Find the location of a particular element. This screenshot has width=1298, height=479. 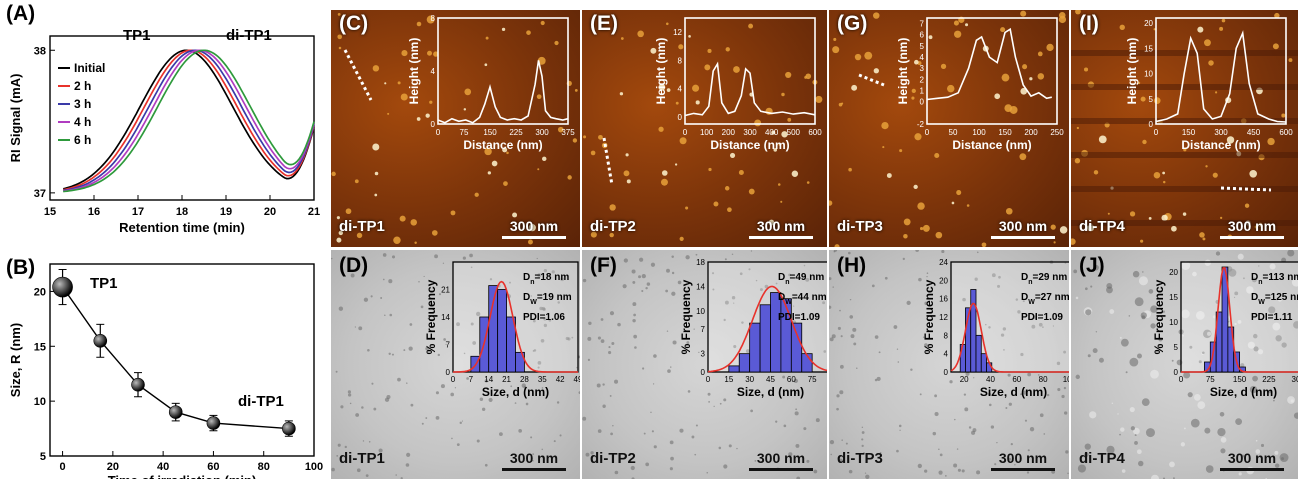

inset-y-tick-label: 10 is located at coordinates (700, 311).